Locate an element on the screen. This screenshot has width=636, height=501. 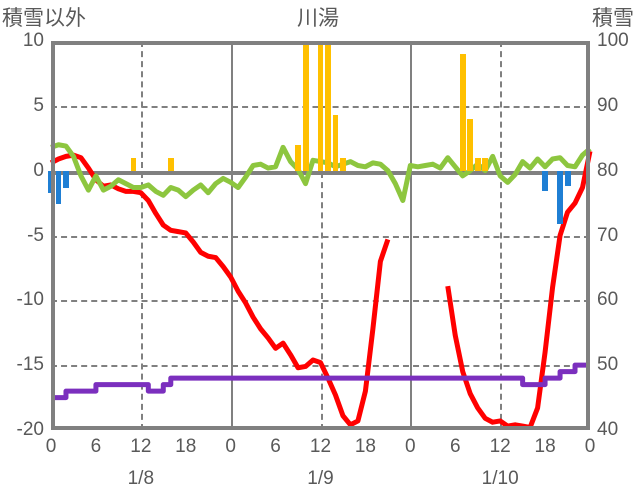
y-tick-left: -15 is located at coordinates (30, 365).